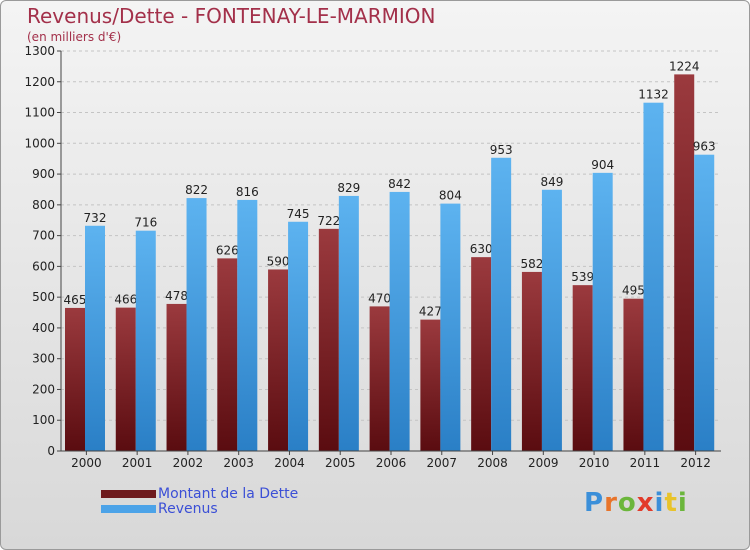  Describe the element at coordinates (39, 82) in the screenshot. I see `y-tick-label: 1200` at that location.